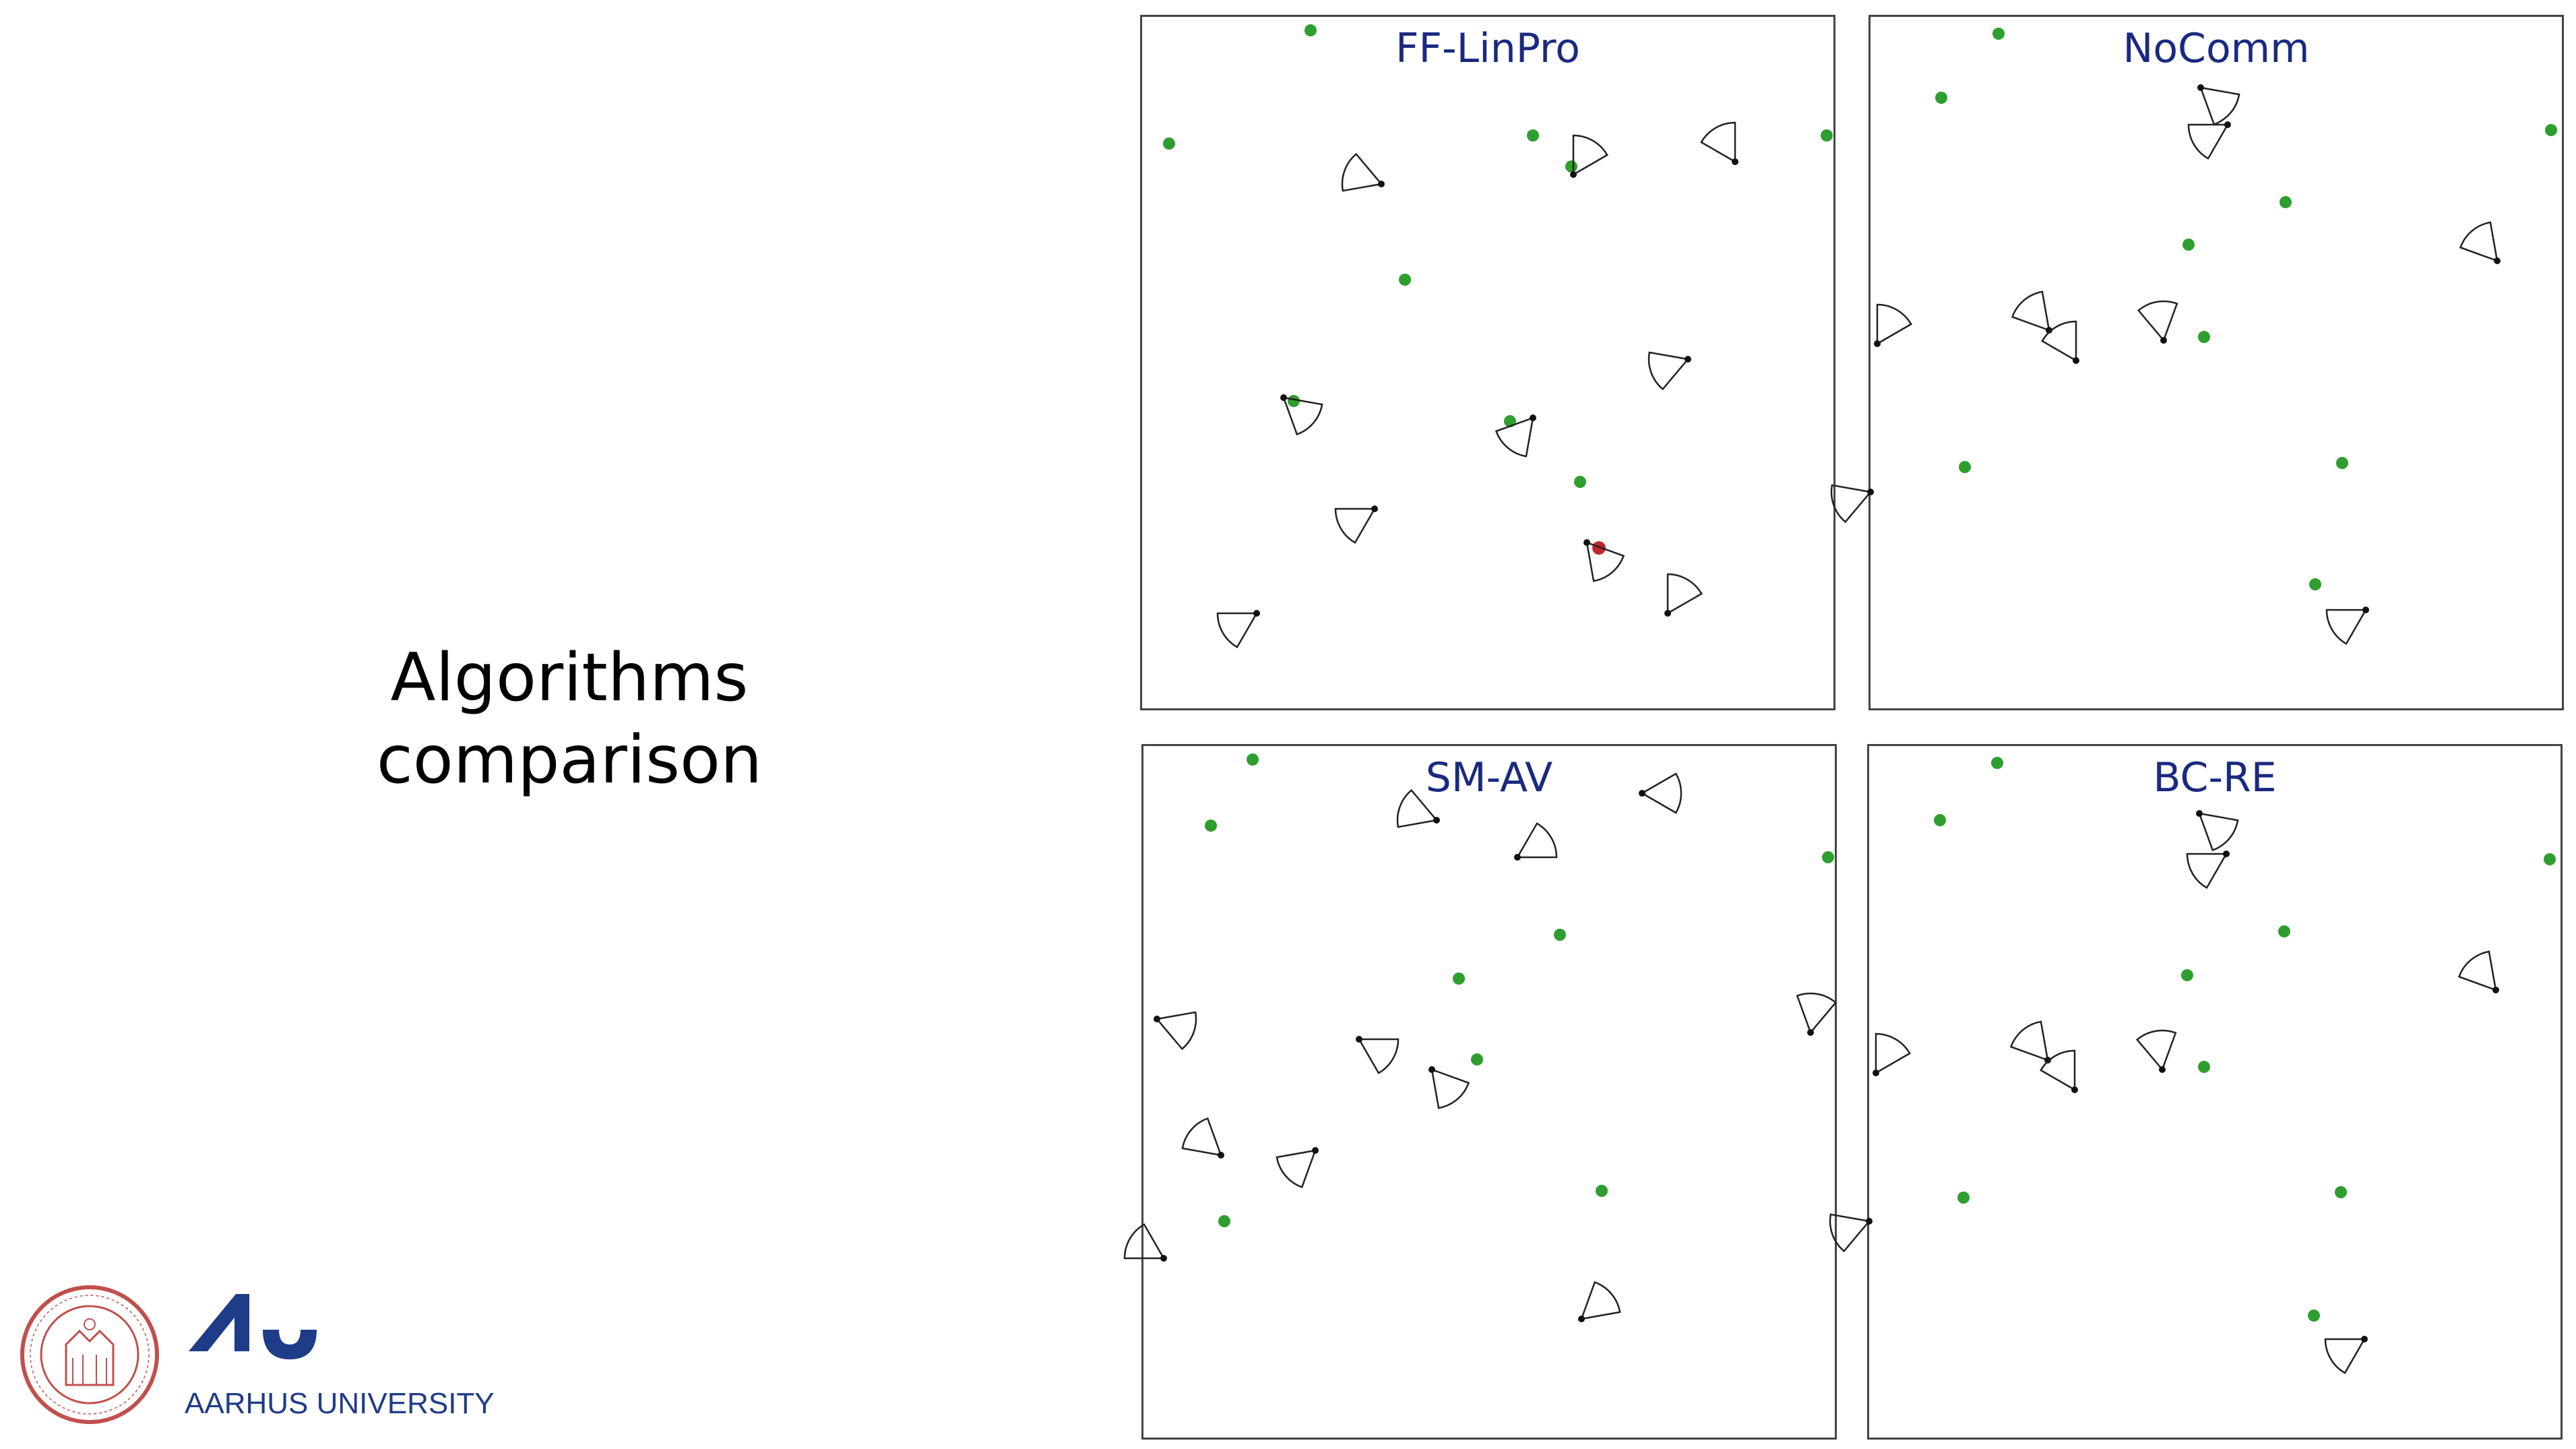 The height and width of the screenshot is (1449, 2576). What do you see at coordinates (1487, 48) in the screenshot?
I see `panel-title: FF-LinPro` at bounding box center [1487, 48].